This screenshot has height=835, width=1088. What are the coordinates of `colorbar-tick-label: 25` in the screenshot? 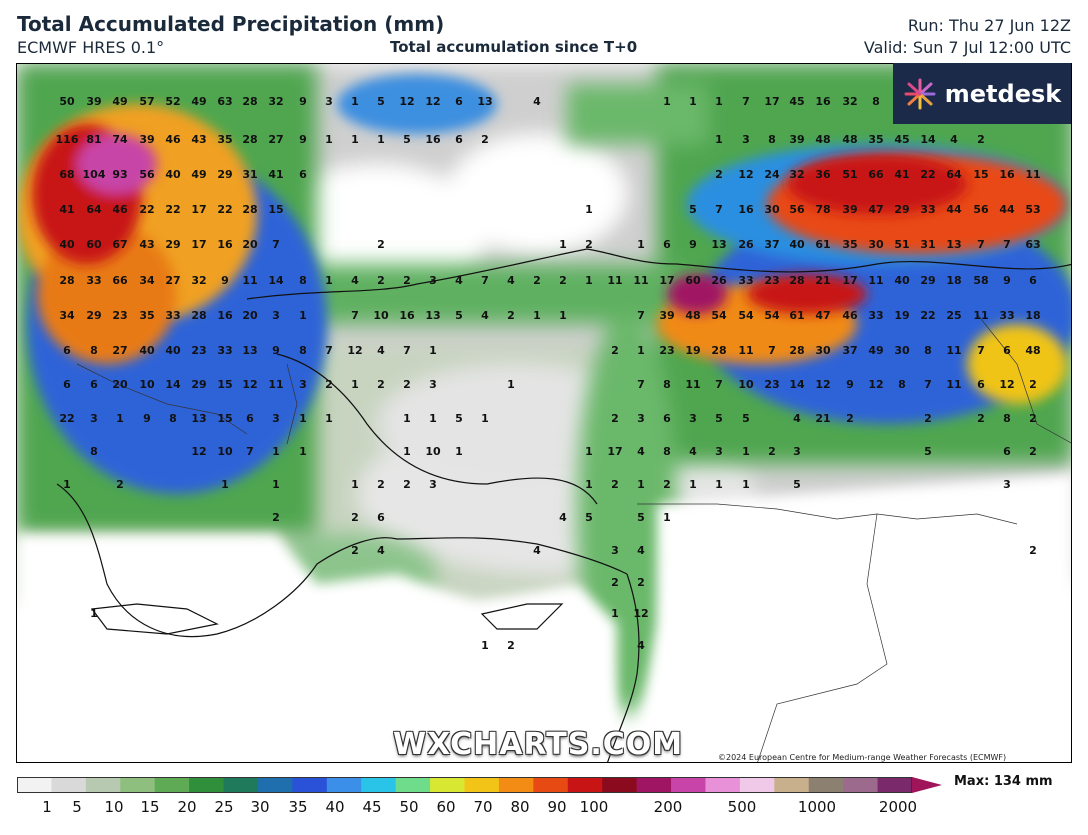 It's located at (224, 807).